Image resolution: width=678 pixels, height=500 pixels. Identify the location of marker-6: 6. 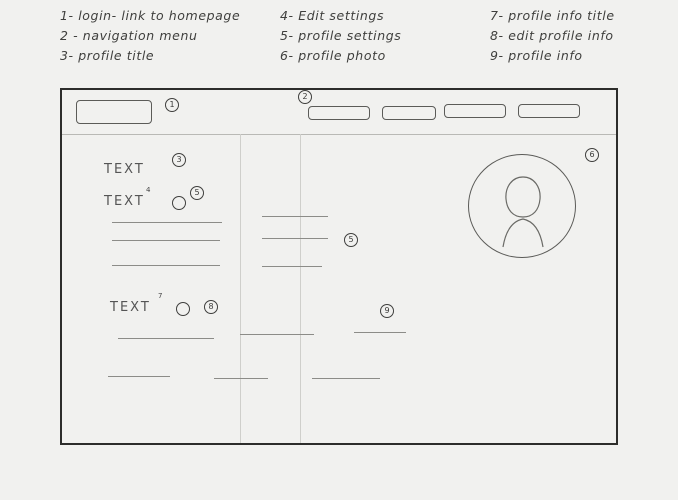
(592, 155).